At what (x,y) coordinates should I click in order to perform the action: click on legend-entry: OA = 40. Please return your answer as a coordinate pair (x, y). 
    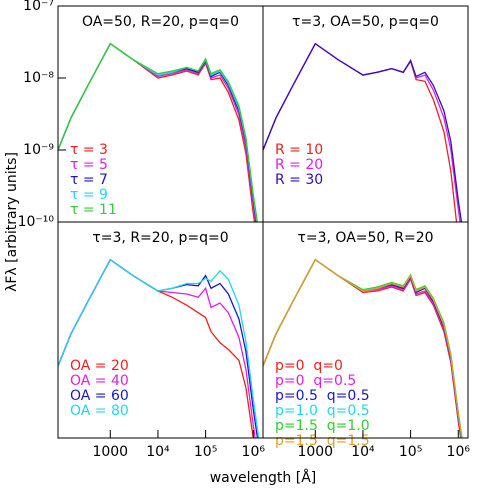
    Looking at the image, I should click on (99, 381).